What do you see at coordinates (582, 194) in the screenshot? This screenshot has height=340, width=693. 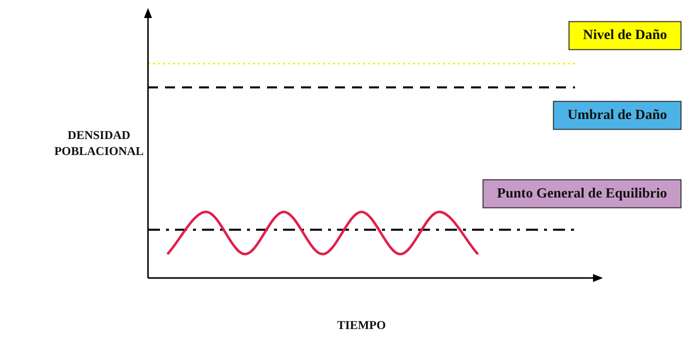 I see `ref-line-label: Punto General de Equilibrio` at bounding box center [582, 194].